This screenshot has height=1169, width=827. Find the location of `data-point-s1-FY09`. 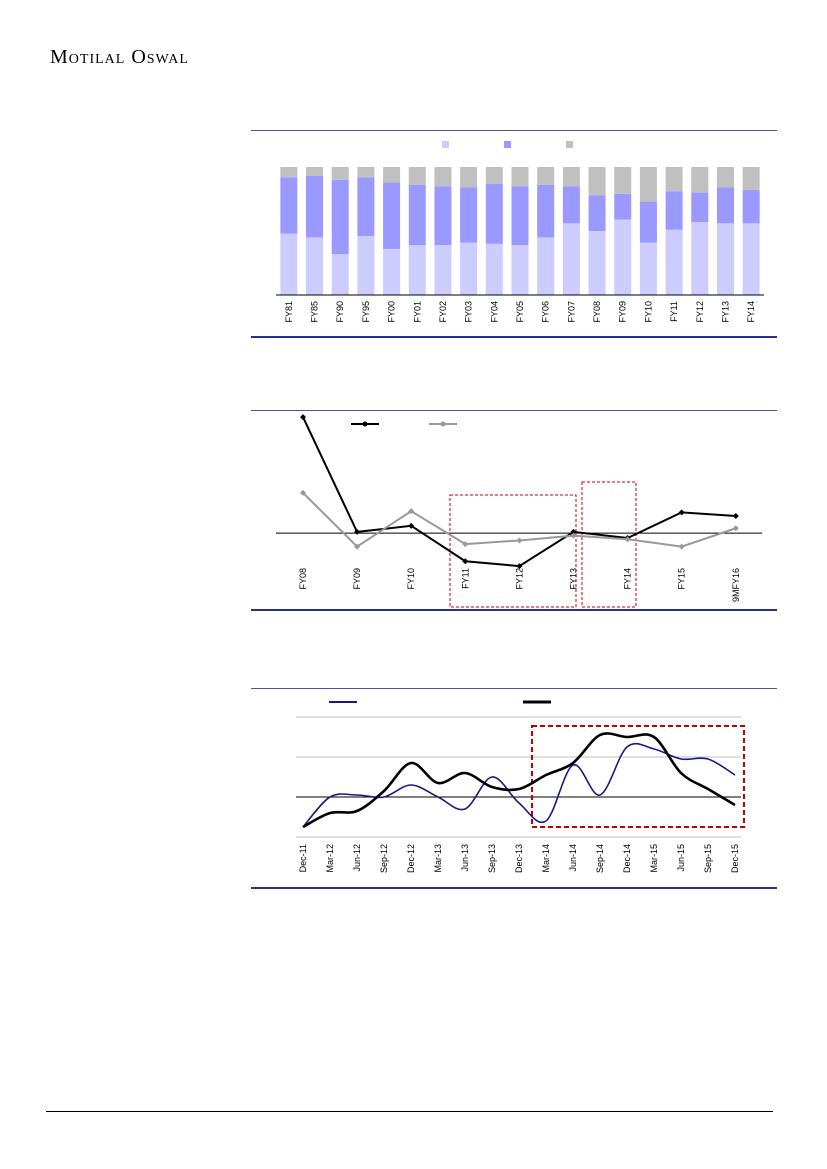

data-point-s1-FY09 is located at coordinates (357, 531).